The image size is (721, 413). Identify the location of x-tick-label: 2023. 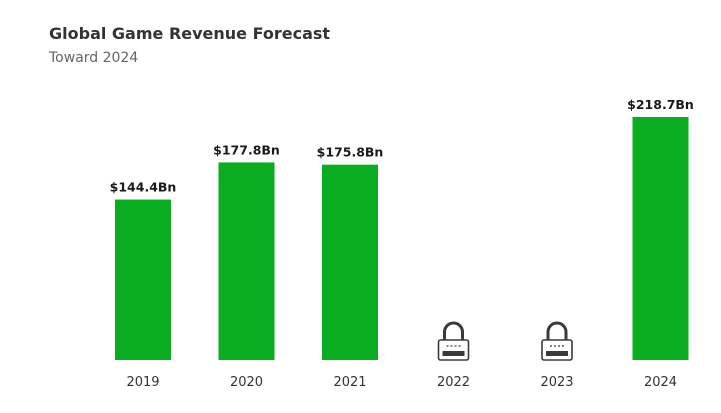
(556, 382).